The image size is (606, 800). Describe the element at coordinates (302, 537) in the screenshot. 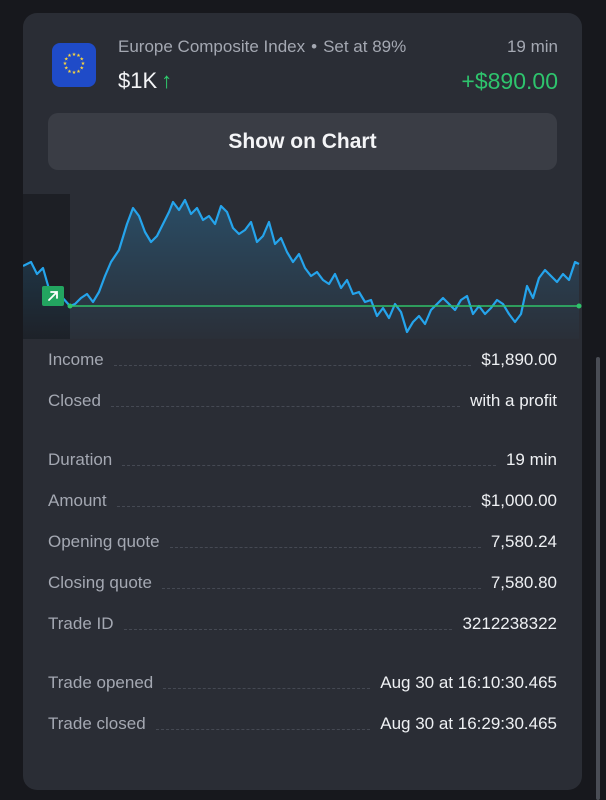

I see `detail-row: Opening quote 7,580.24` at that location.